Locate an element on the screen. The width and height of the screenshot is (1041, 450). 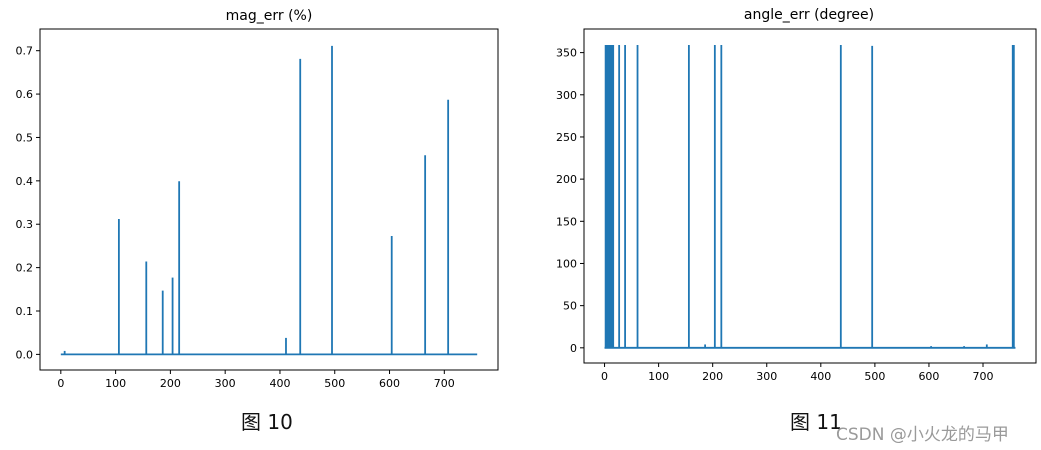
mag-err-y-tick-label: 0.1 is located at coordinates (25, 311).